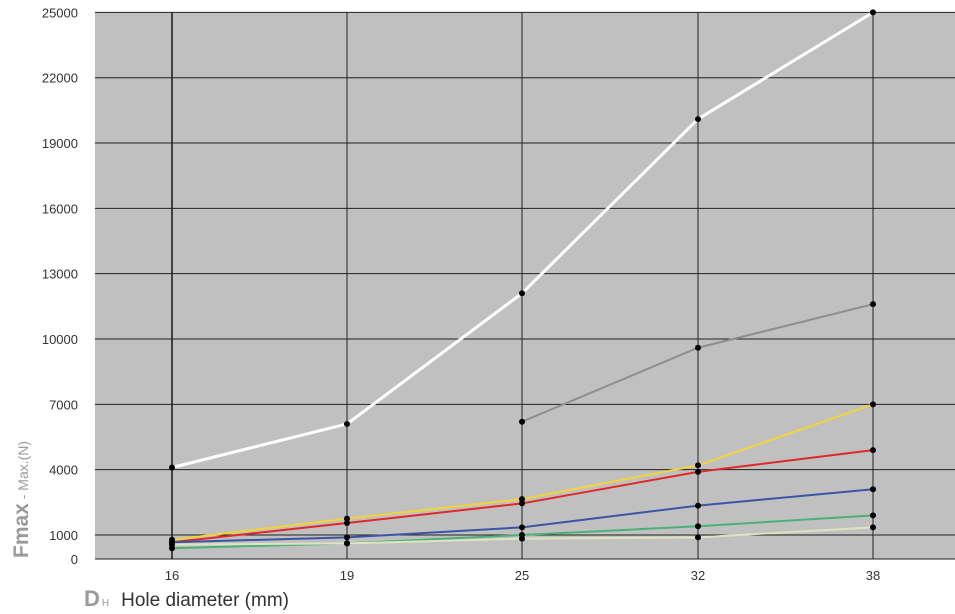  Describe the element at coordinates (60, 78) in the screenshot. I see `y-tick-label: 22000` at that location.